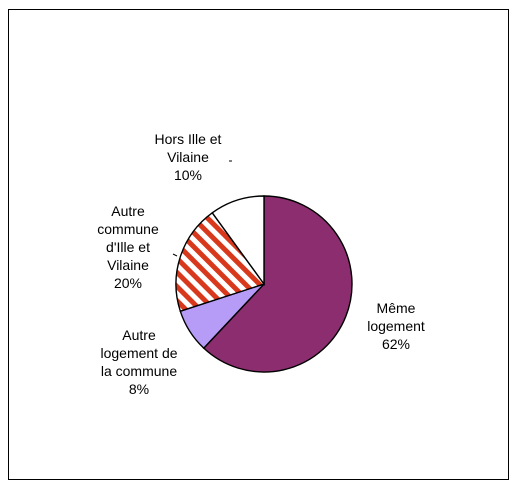  What do you see at coordinates (396, 326) in the screenshot?
I see `slice-label: Même logement 62%` at bounding box center [396, 326].